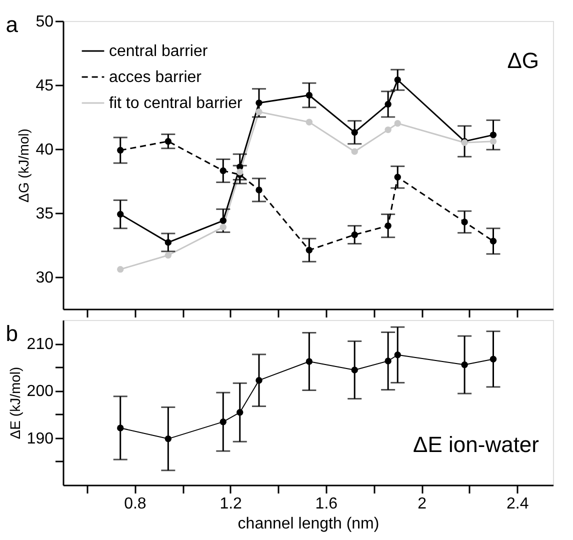  Describe the element at coordinates (158, 51) in the screenshot. I see `legend-label: central barrier` at that location.